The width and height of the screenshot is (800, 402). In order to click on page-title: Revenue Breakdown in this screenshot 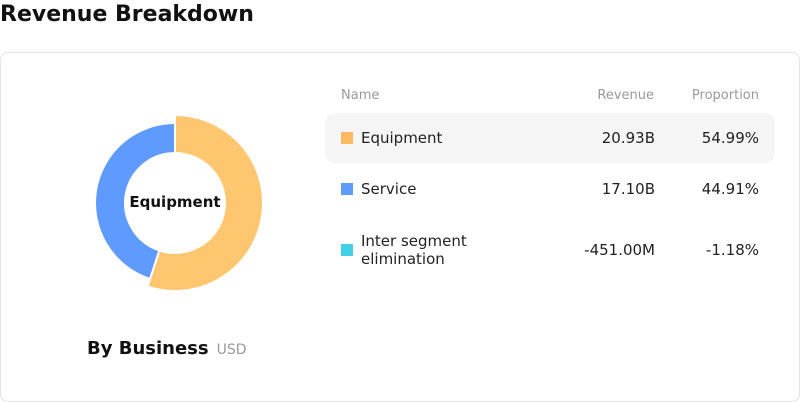, I will do `click(127, 14)`.